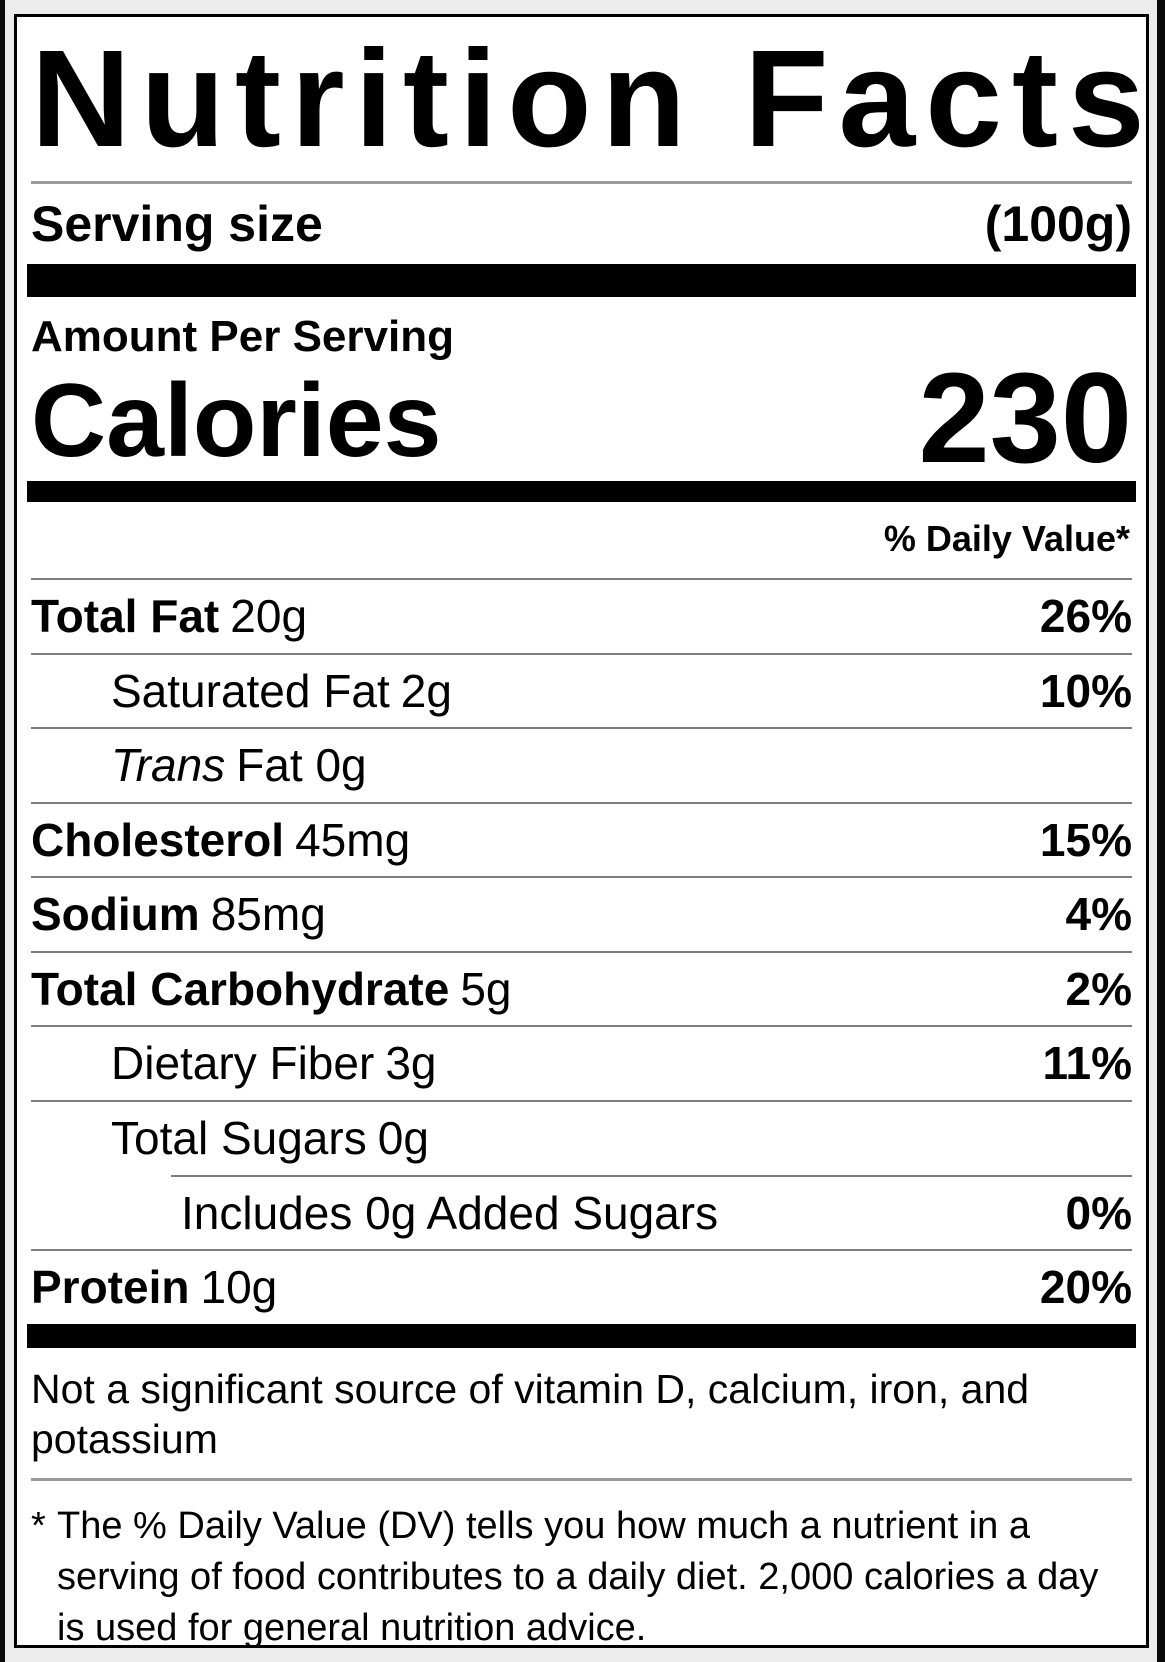 Image resolution: width=1165 pixels, height=1662 pixels. Describe the element at coordinates (110, 1287) in the screenshot. I see `nutrient-name: Protein` at that location.